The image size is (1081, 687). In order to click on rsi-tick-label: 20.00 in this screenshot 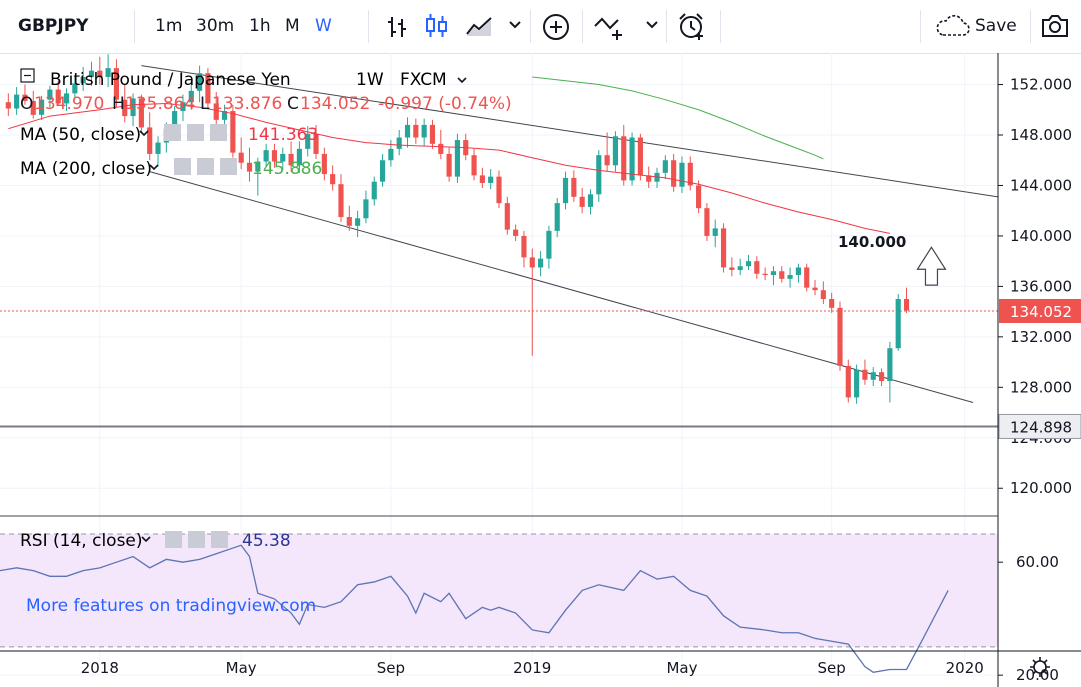, I will do `click(1037, 675)`.